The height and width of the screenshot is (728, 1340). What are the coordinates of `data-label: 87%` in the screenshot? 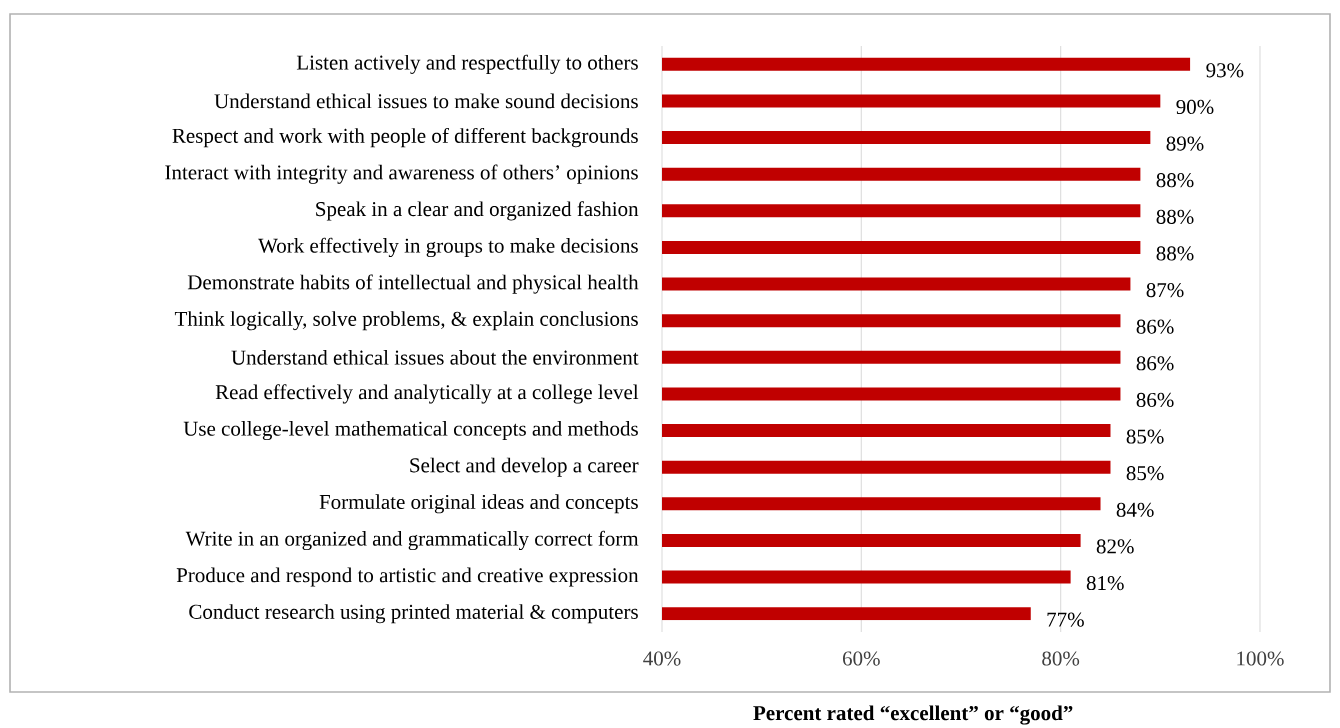 It's located at (1165, 290).